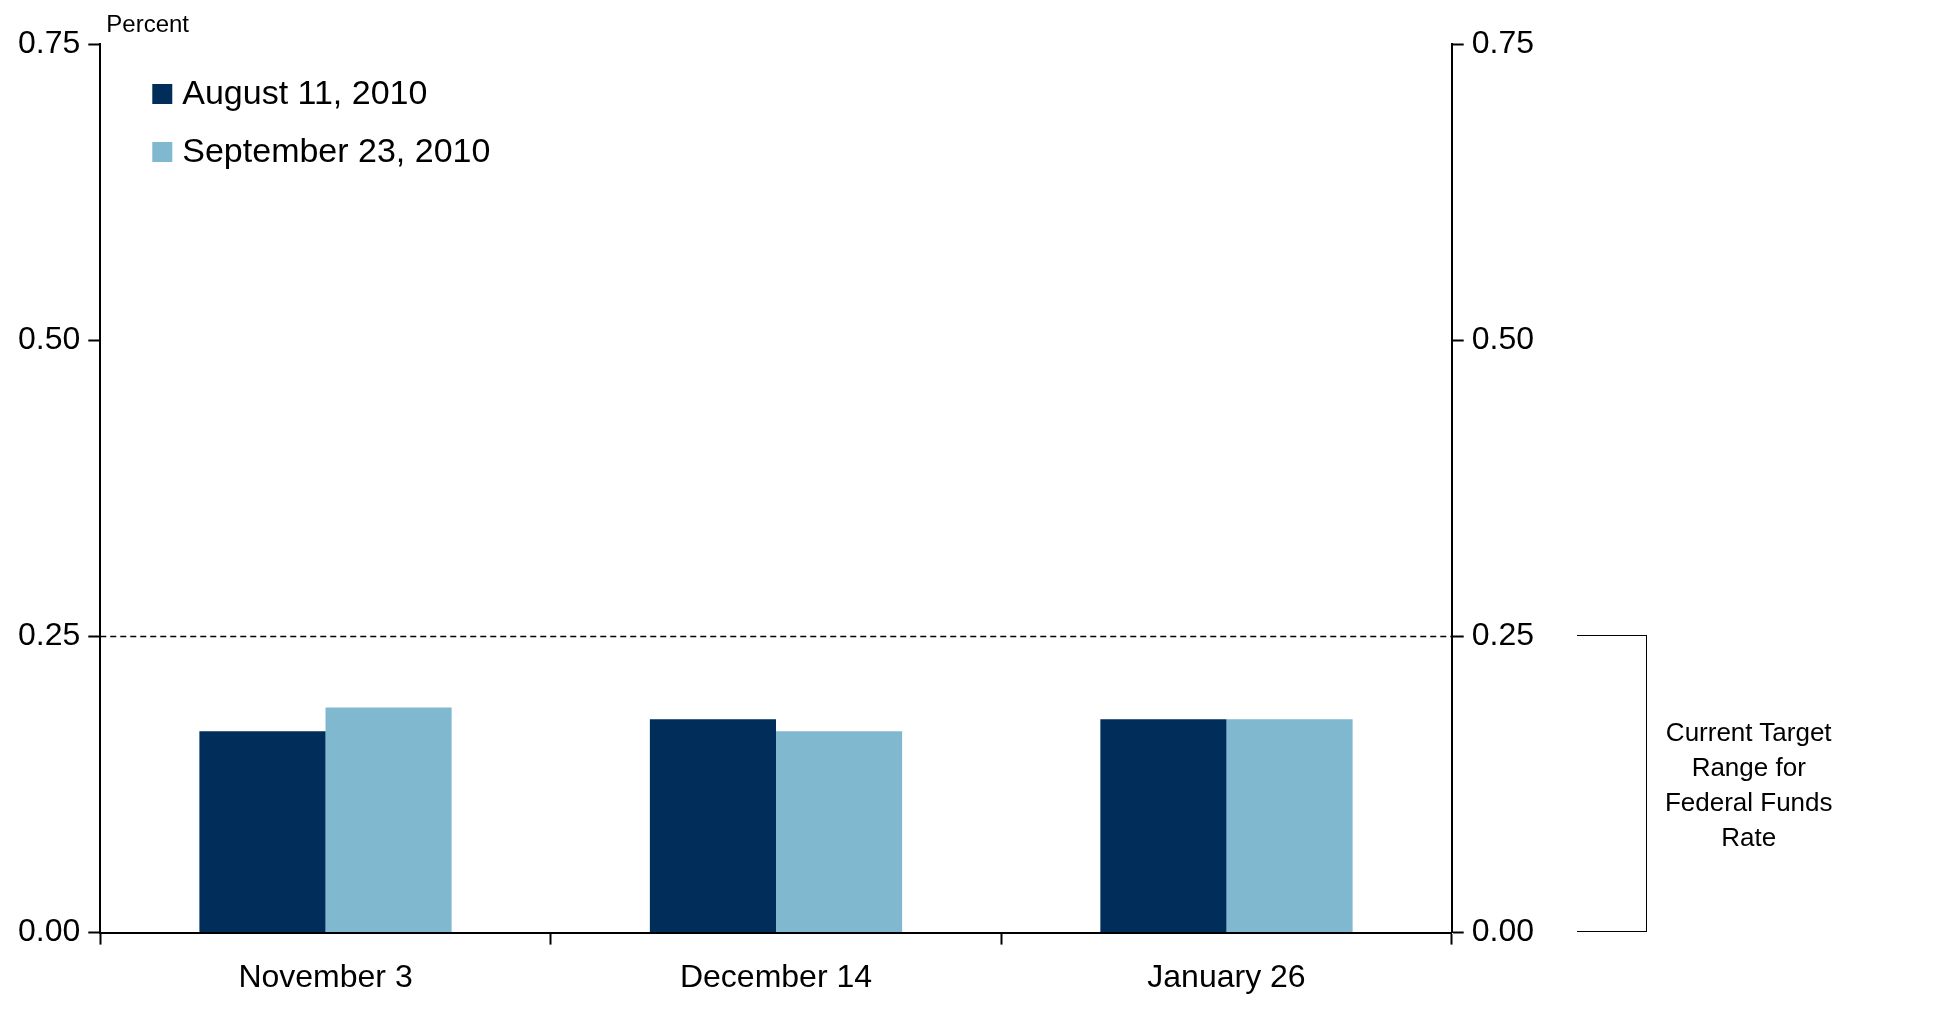 The image size is (1942, 1011). I want to click on y2-tick-label: 0.50, so click(1502, 338).